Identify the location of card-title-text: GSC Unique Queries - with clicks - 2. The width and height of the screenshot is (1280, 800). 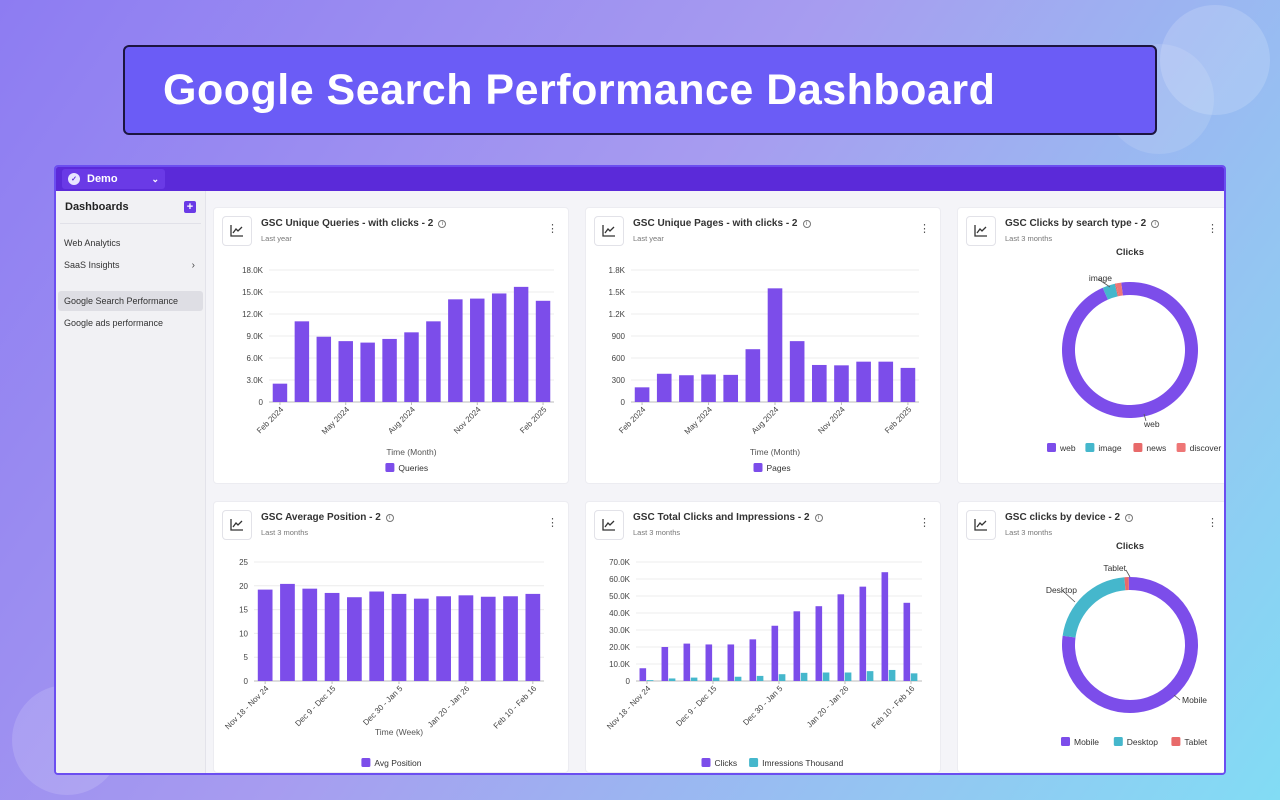
(347, 223).